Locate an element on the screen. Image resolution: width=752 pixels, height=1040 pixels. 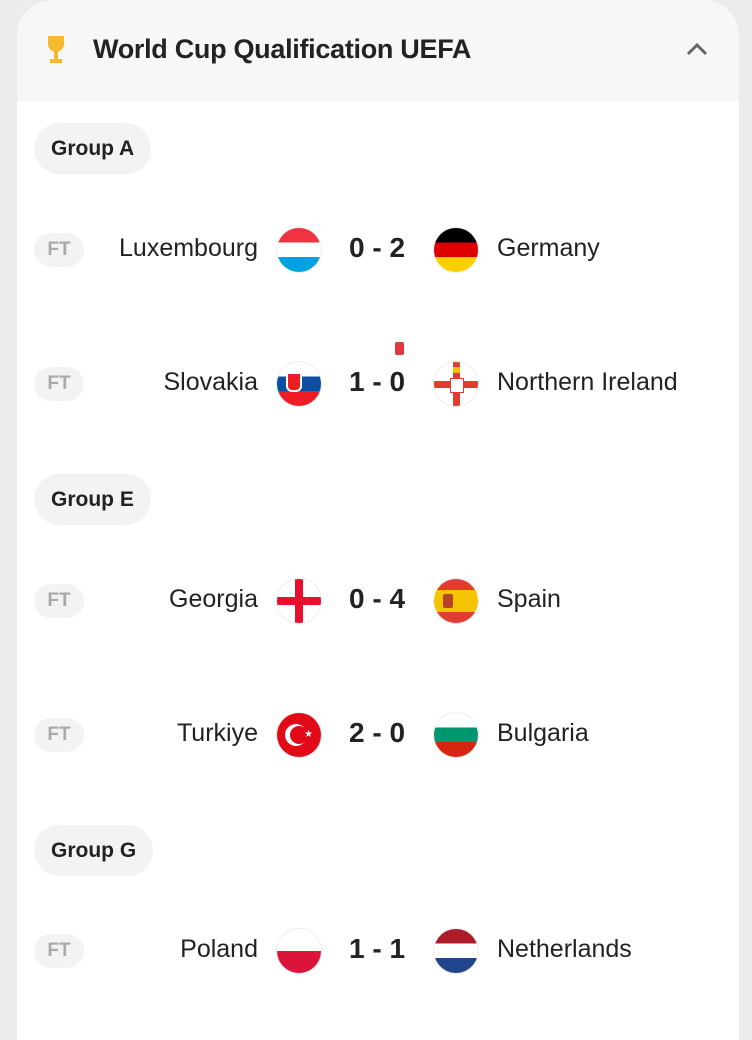
score: 0 - 2 is located at coordinates (377, 247).